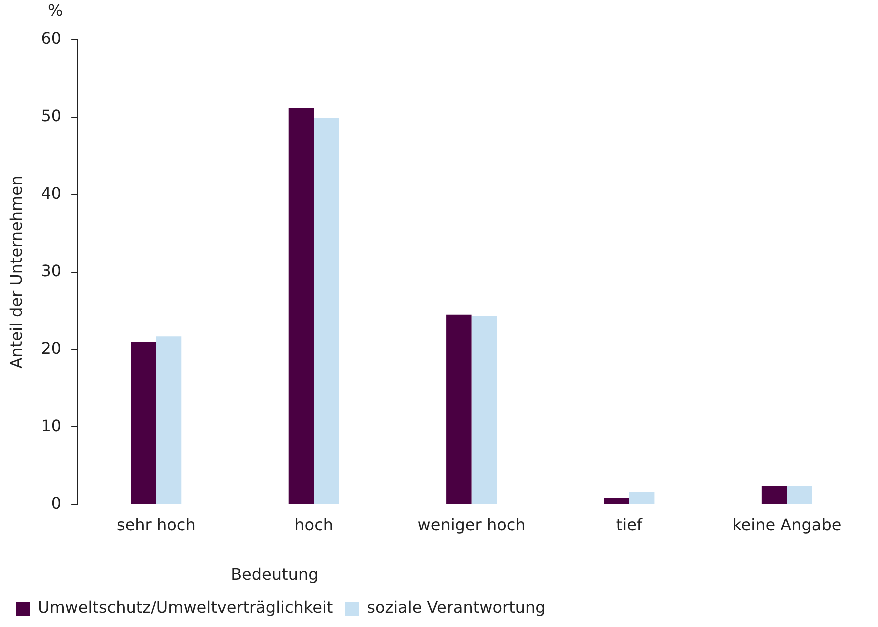  Describe the element at coordinates (787, 524) in the screenshot. I see `x-tick-label: keine Angabe` at that location.